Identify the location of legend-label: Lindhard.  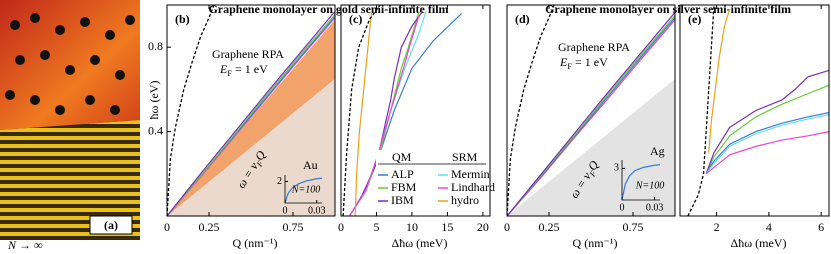
(473, 187).